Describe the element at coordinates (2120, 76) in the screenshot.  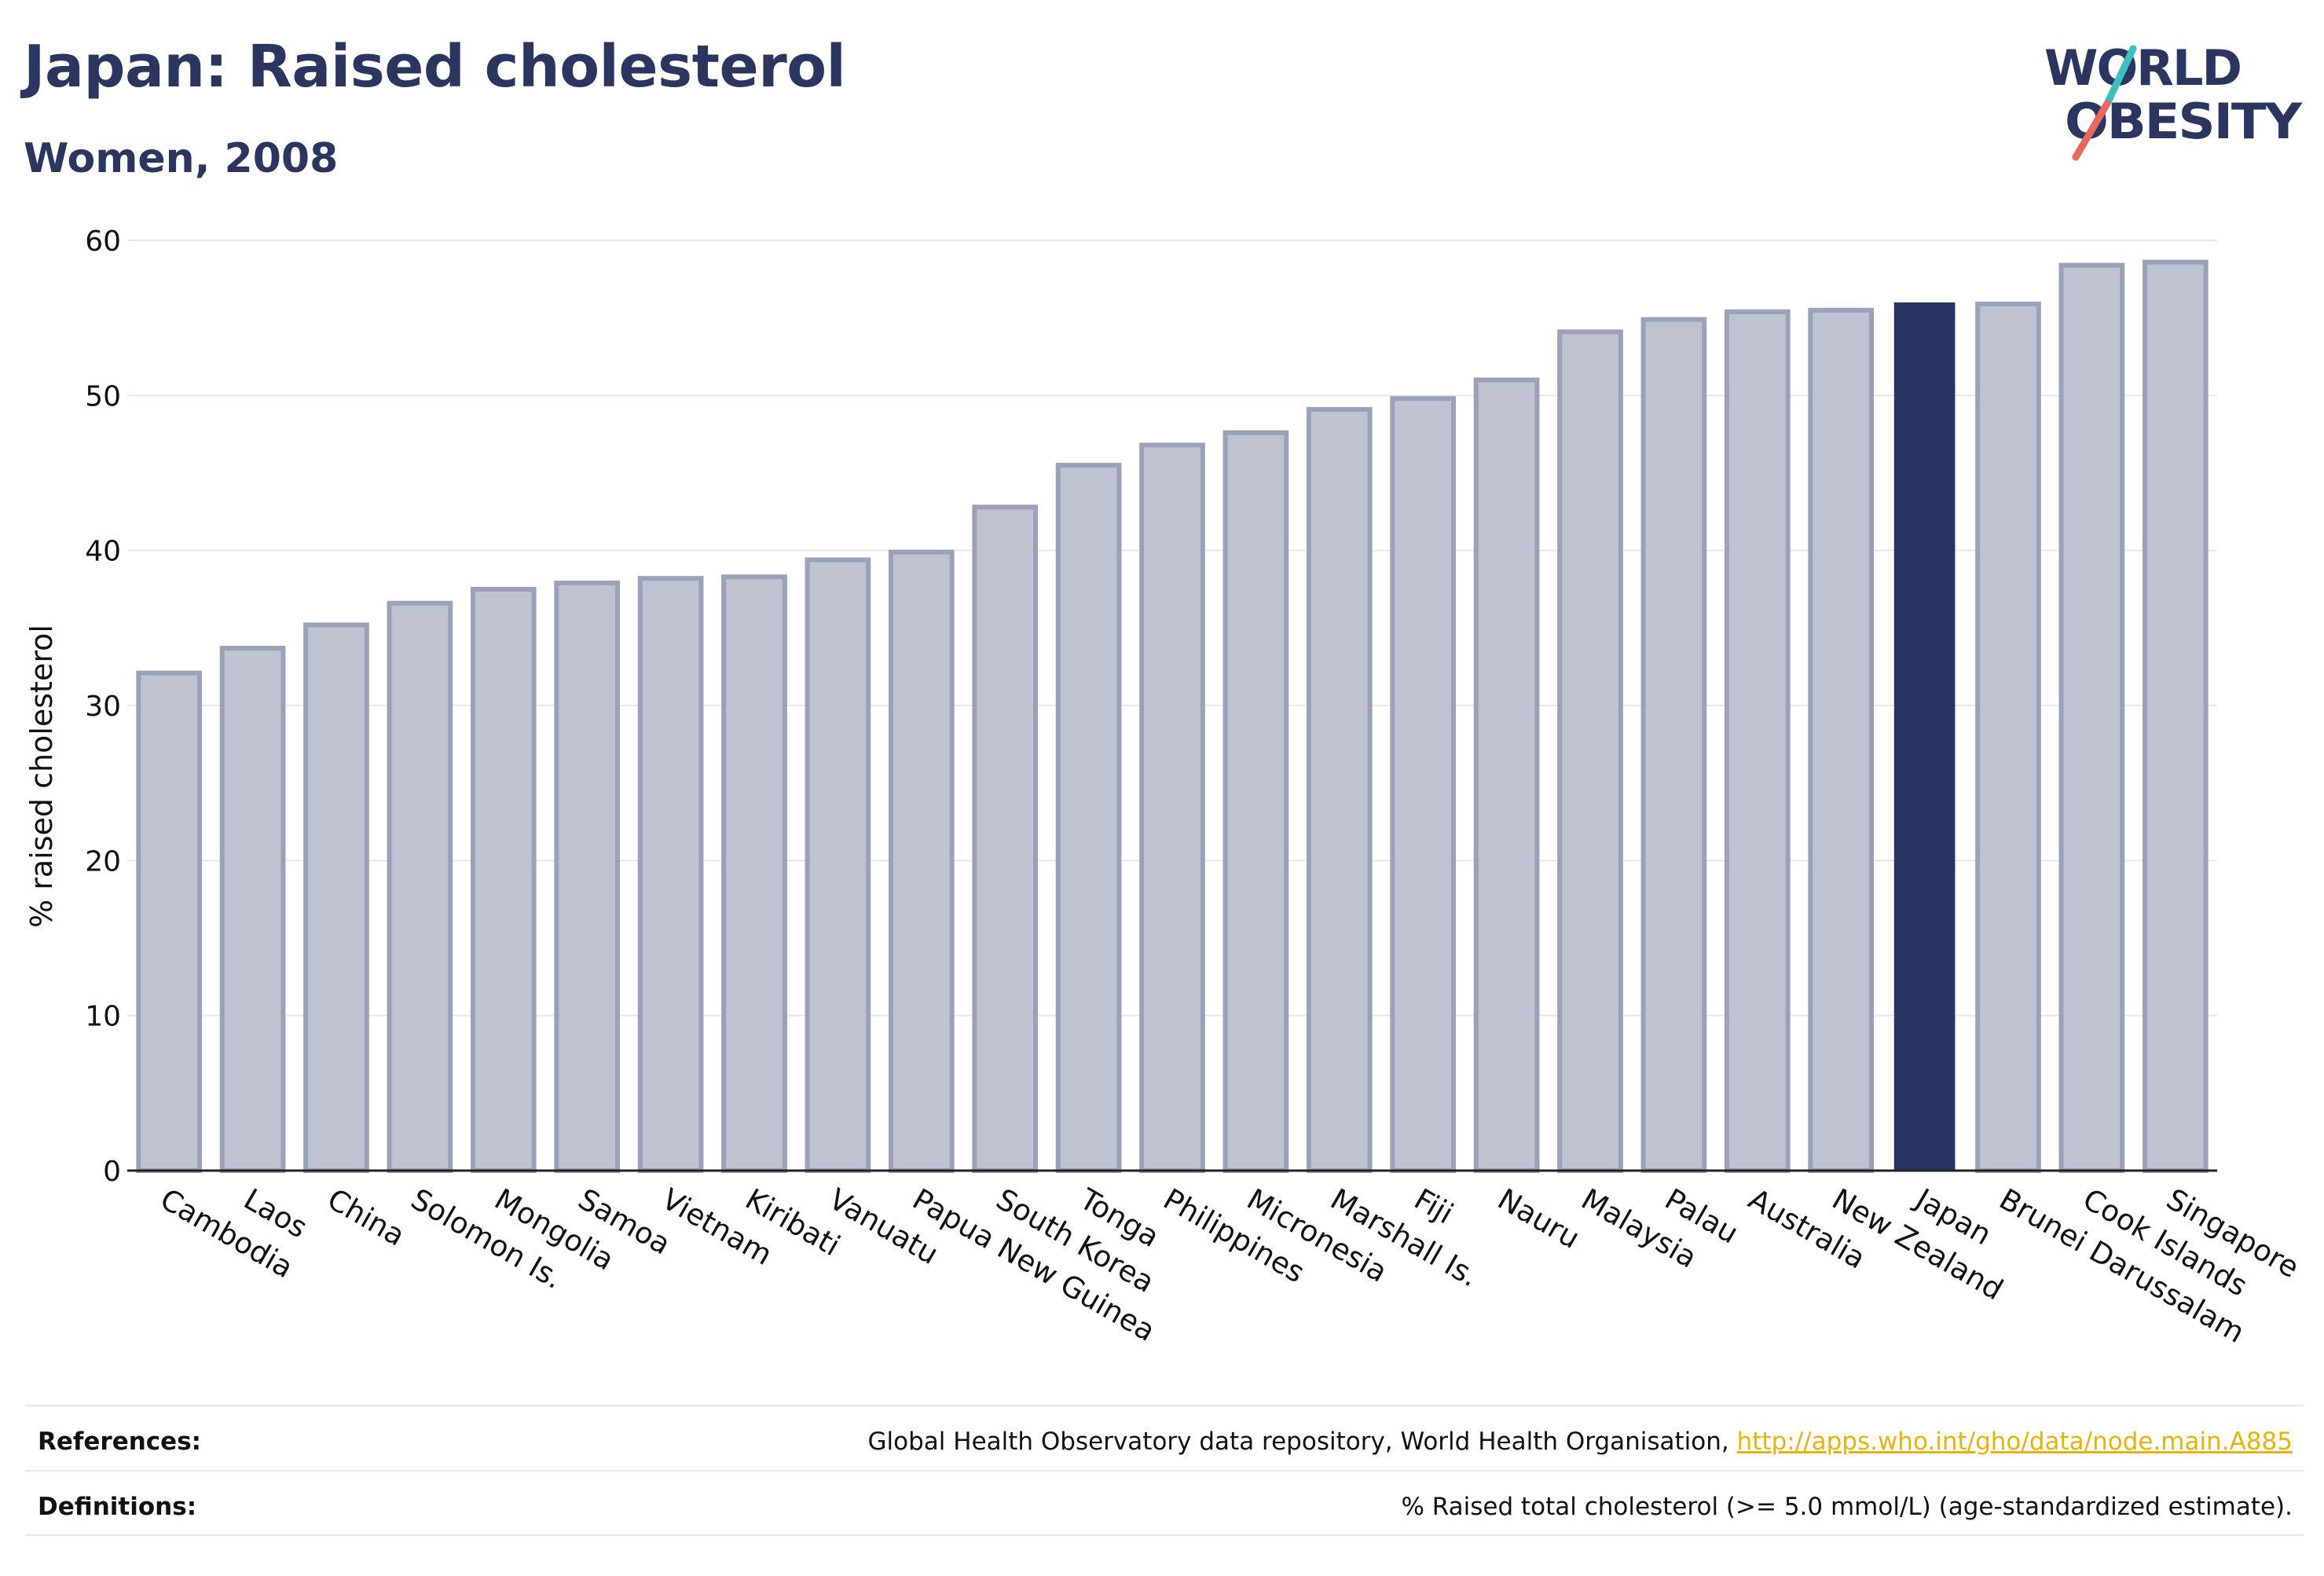
I see `logo-slash-teal` at that location.